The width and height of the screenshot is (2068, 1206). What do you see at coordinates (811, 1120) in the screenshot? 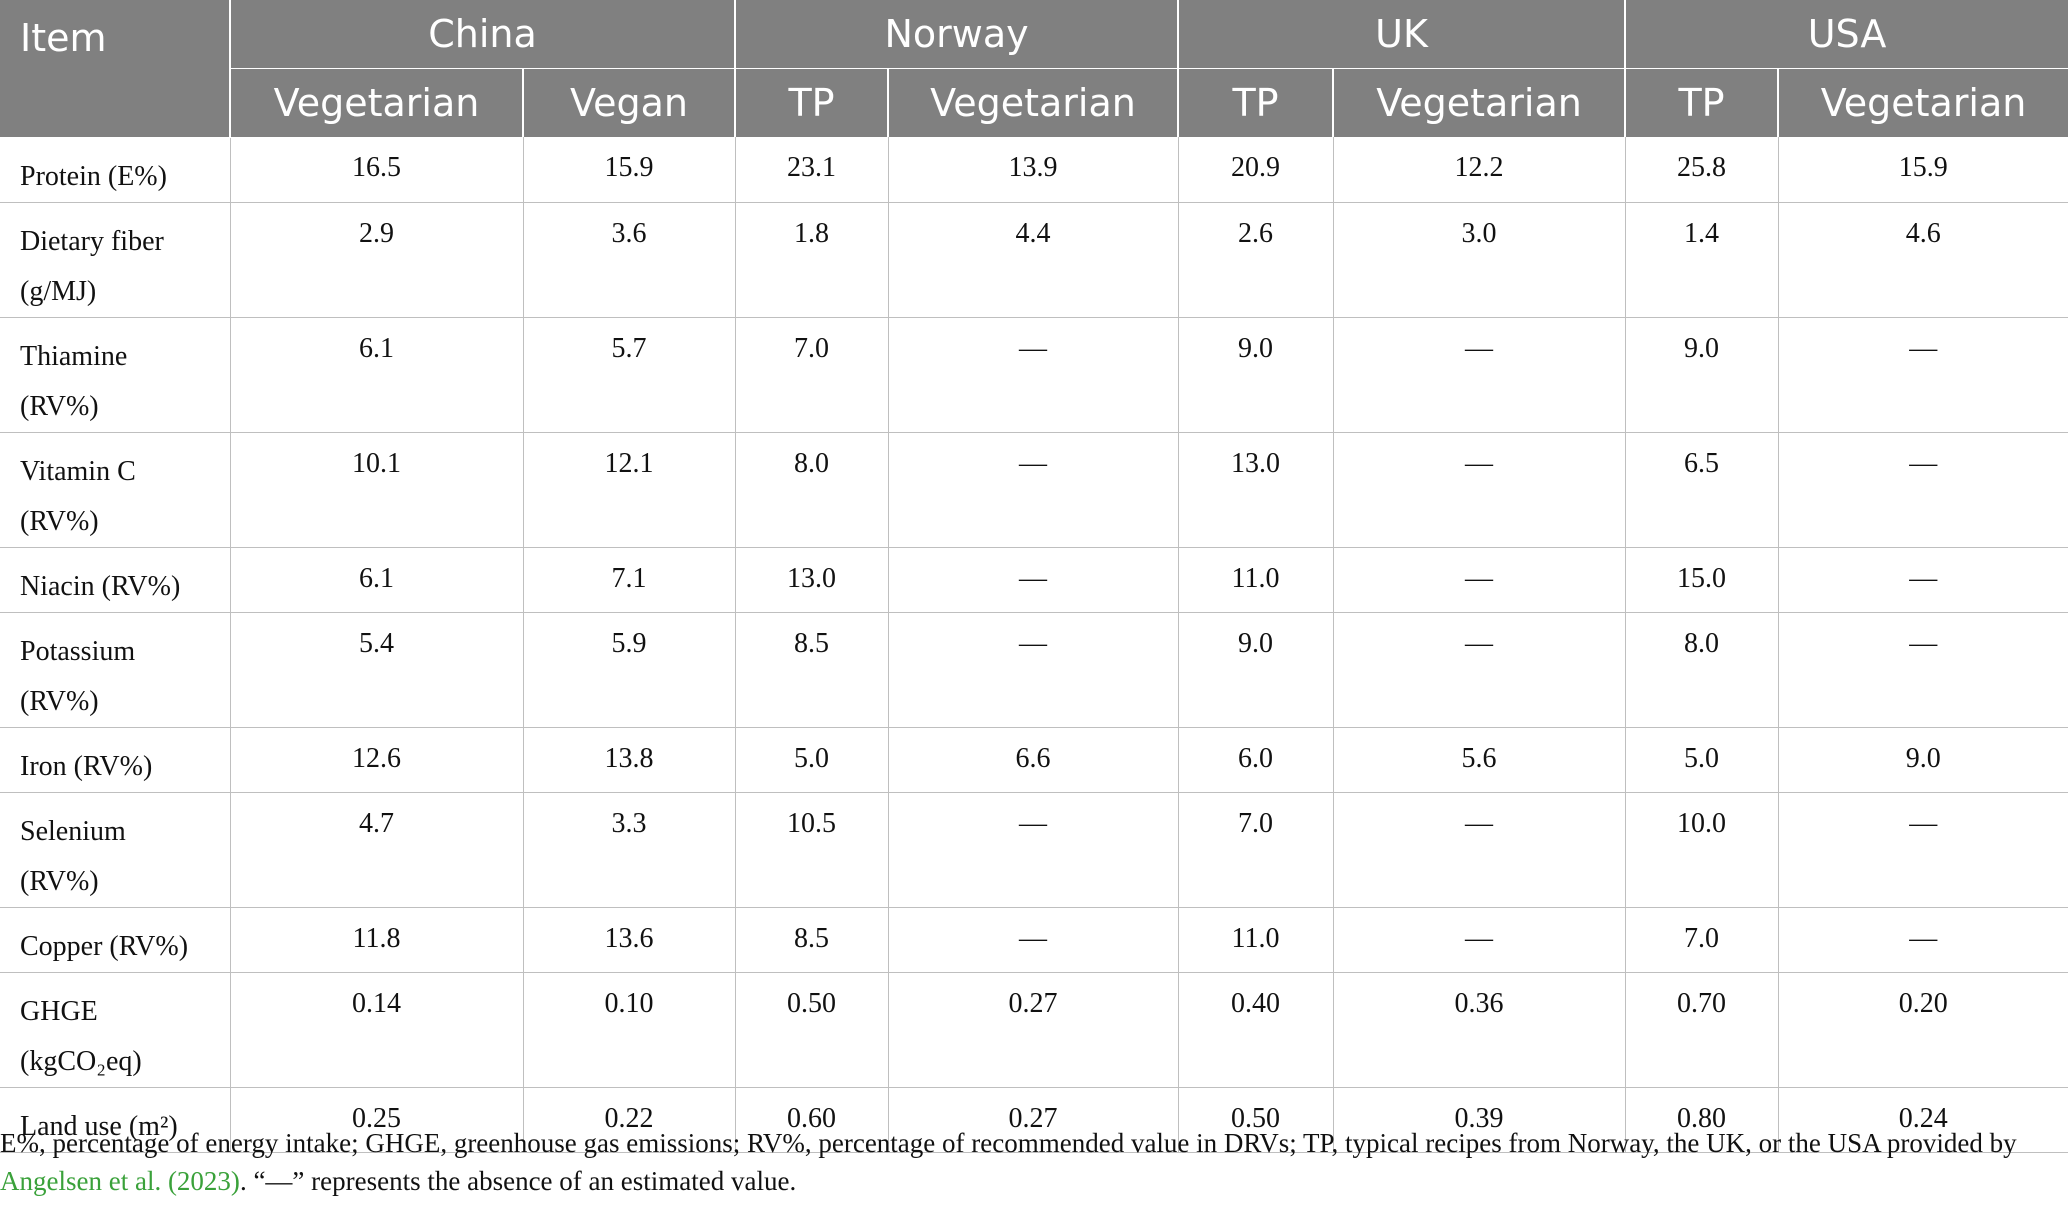
I see `table-cell: 0.60` at bounding box center [811, 1120].